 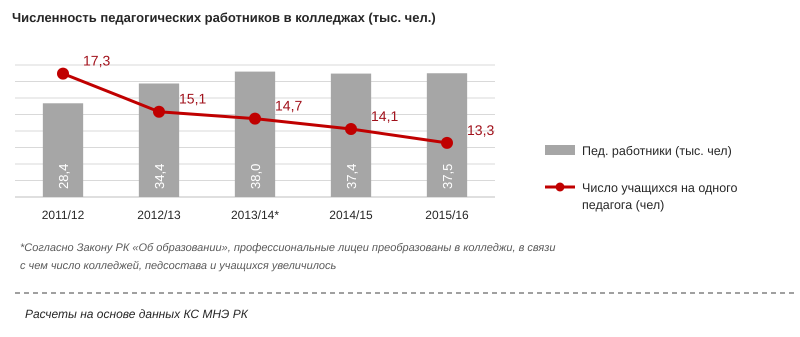 What do you see at coordinates (657, 151) in the screenshot?
I see `legend-label: Пед. работники (тыс. чел)` at bounding box center [657, 151].